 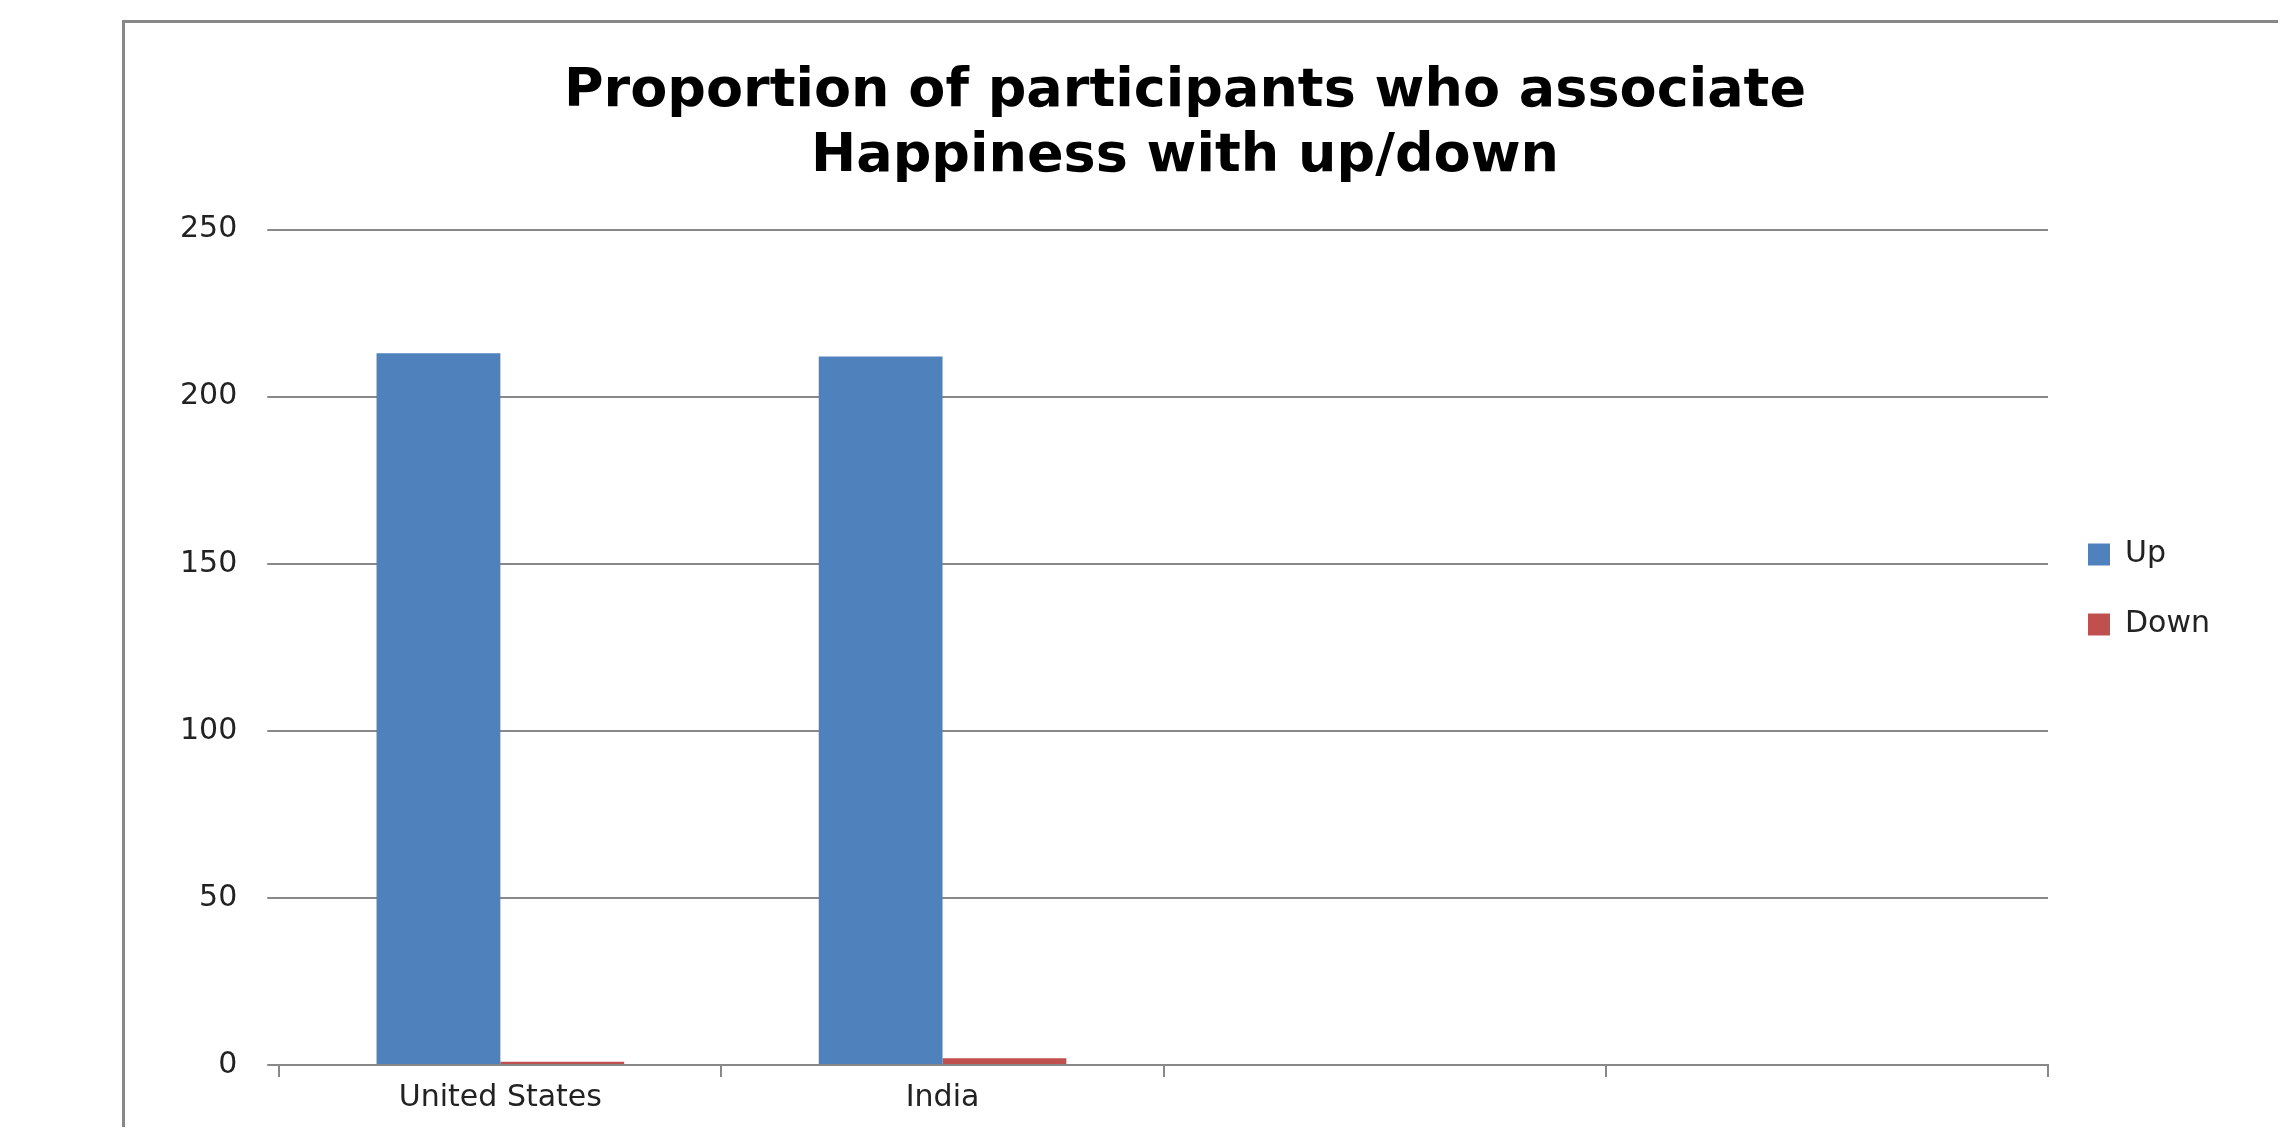 I want to click on y-tick-label: 150, so click(x=209, y=561).